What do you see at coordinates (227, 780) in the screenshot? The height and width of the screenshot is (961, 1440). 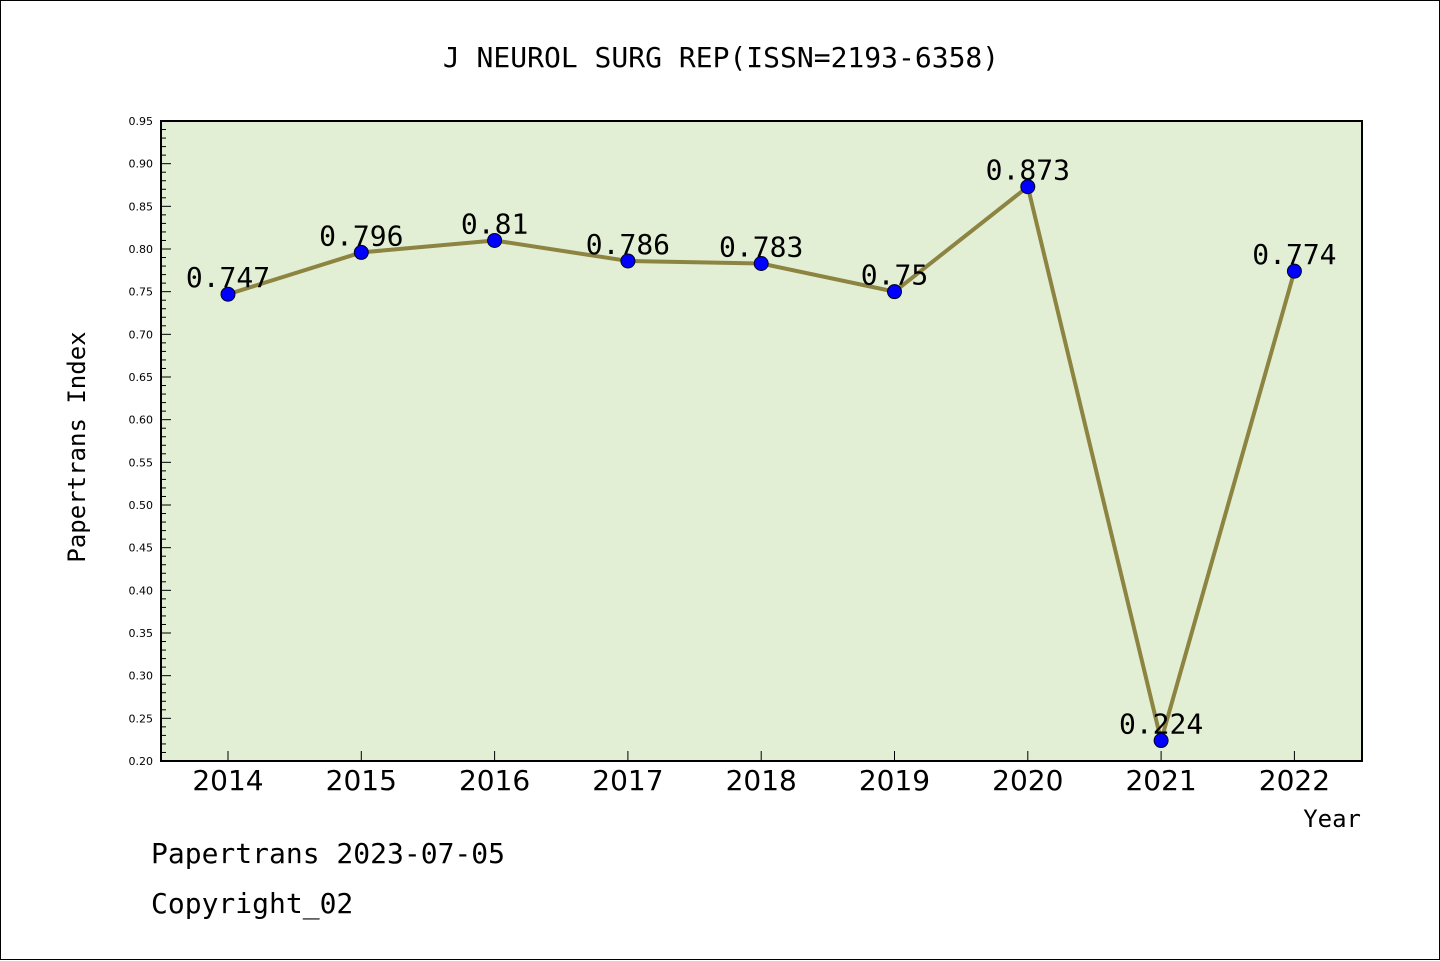 I see `x-tick-label: 2014` at bounding box center [227, 780].